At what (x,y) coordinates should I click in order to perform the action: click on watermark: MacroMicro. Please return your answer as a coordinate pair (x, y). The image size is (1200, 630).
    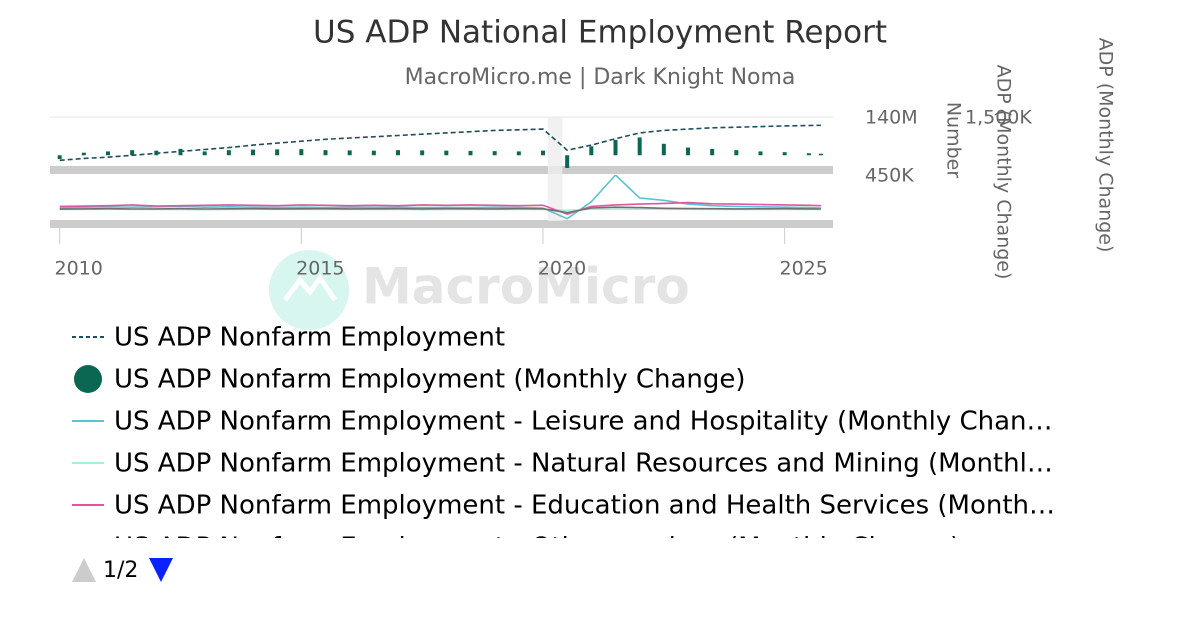
    Looking at the image, I should click on (526, 287).